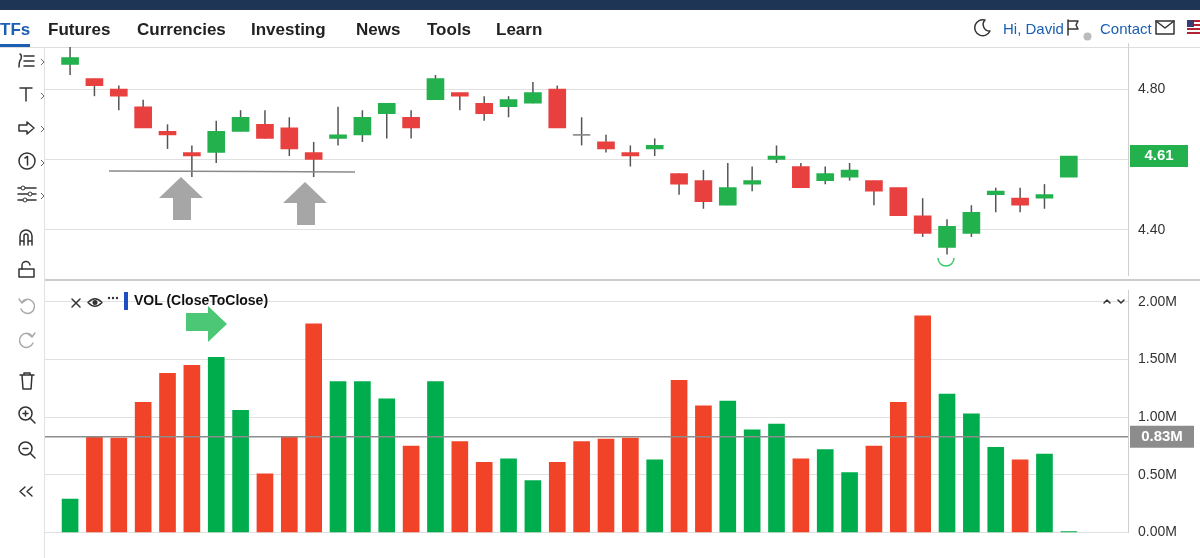 This screenshot has height=558, width=1200. Describe the element at coordinates (449, 30) in the screenshot. I see `text: Tools` at that location.